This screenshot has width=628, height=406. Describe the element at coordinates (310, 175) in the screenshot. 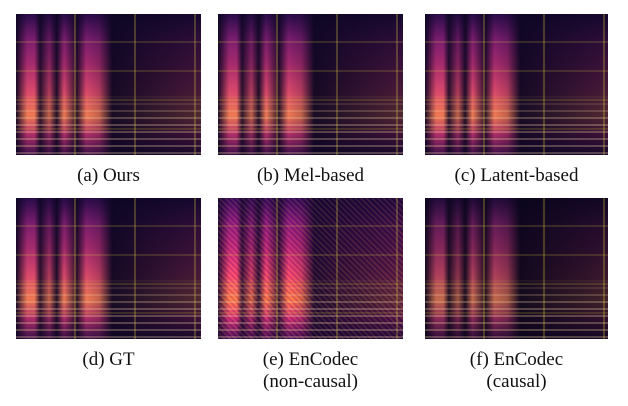

I see `caption-mel-based: (b) Mel-based` at that location.